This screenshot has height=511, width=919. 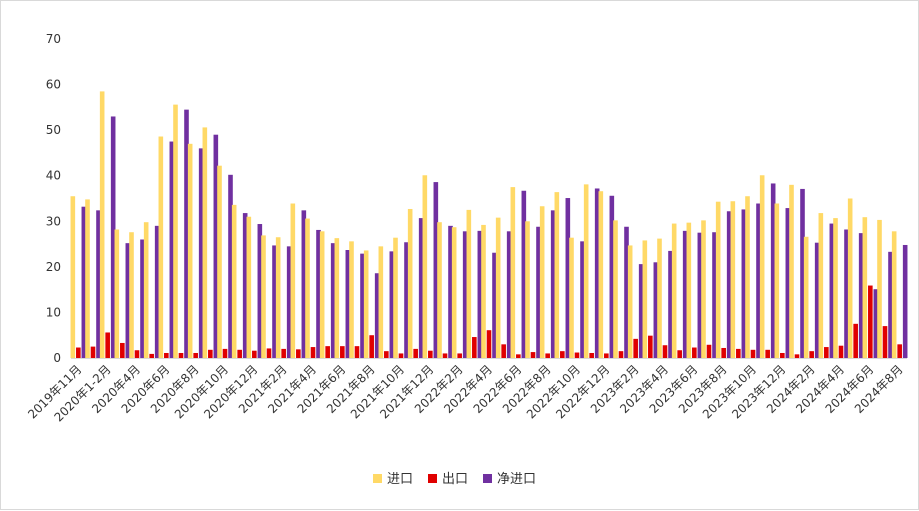 What do you see at coordinates (432, 478) in the screenshot?
I see `legend-swatch` at bounding box center [432, 478].